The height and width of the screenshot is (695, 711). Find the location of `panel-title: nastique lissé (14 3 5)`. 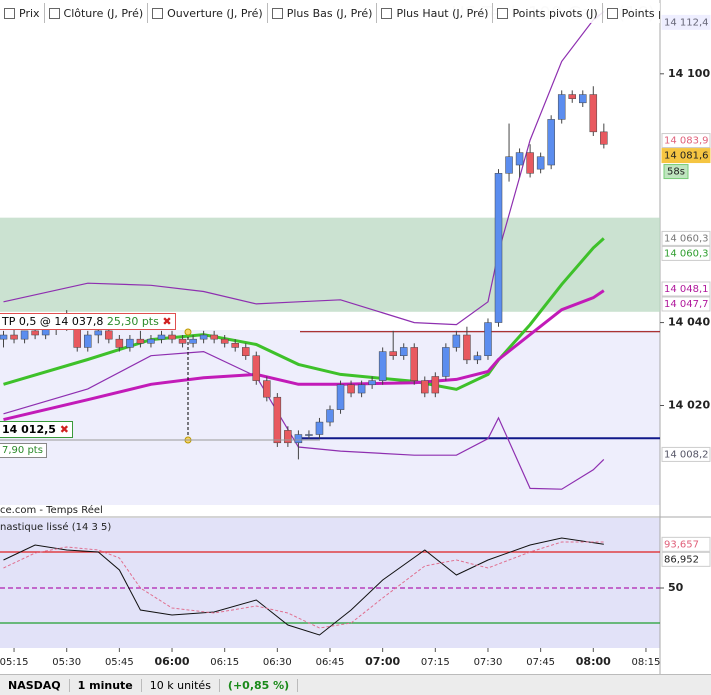

panel-title: nastique lissé (14 3 5) is located at coordinates (55, 527).